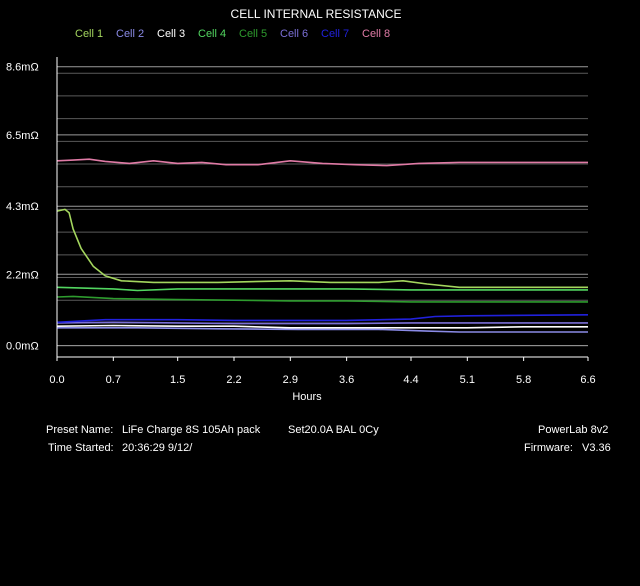 The width and height of the screenshot is (640, 586). I want to click on preset-name-label: Preset Name:, so click(80, 430).